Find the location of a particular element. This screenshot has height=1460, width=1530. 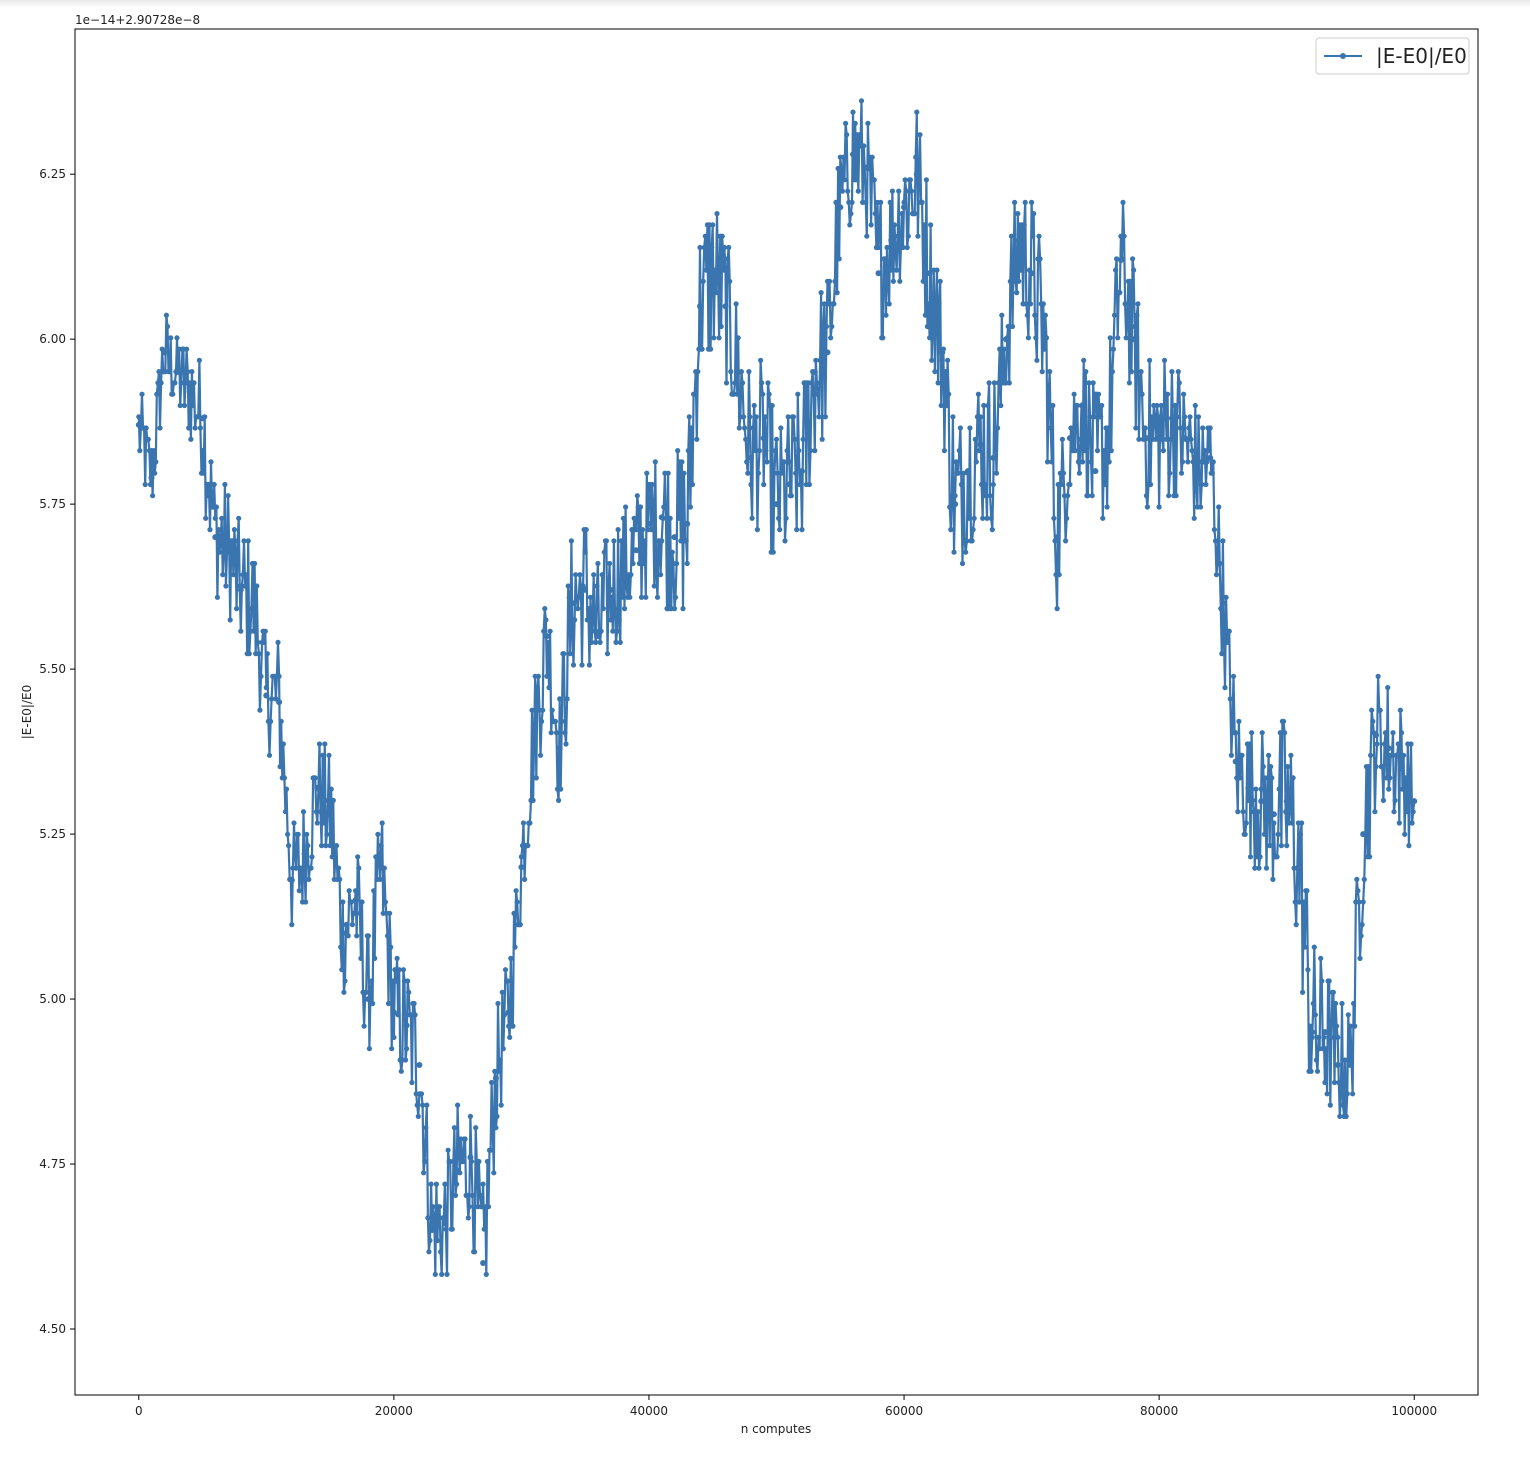

y-tick-label: 5.25 is located at coordinates (52, 834).